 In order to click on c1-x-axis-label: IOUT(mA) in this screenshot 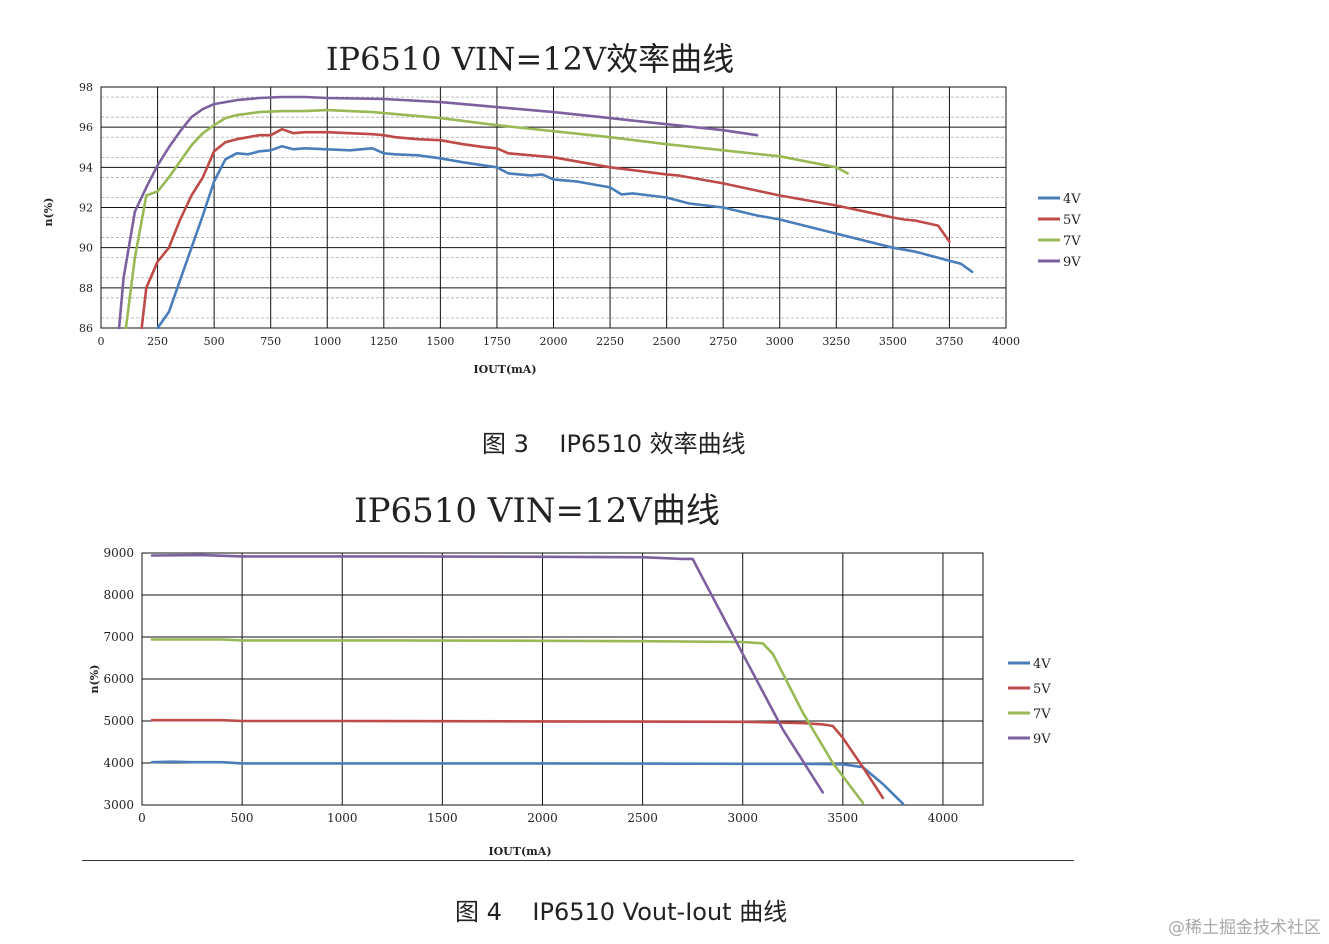, I will do `click(504, 369)`.